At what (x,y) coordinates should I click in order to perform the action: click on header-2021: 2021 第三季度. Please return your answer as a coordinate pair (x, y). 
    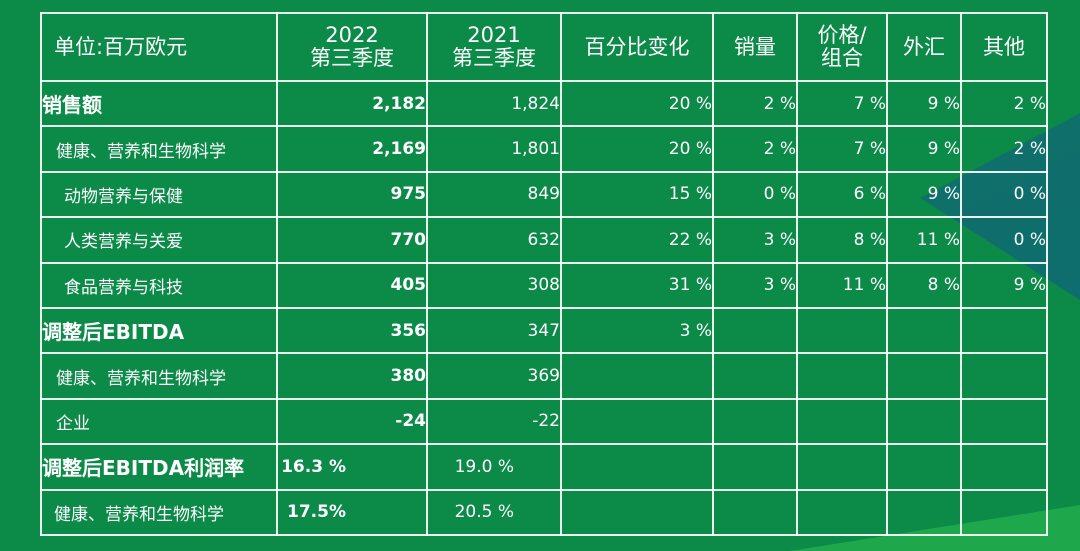
    Looking at the image, I should click on (494, 47).